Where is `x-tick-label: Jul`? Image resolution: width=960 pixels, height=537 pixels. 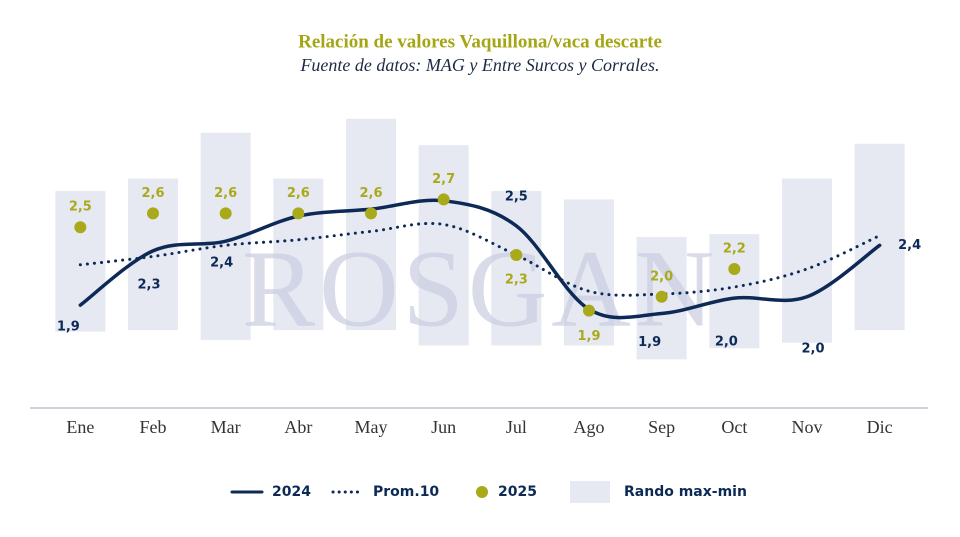 x-tick-label: Jul is located at coordinates (516, 427).